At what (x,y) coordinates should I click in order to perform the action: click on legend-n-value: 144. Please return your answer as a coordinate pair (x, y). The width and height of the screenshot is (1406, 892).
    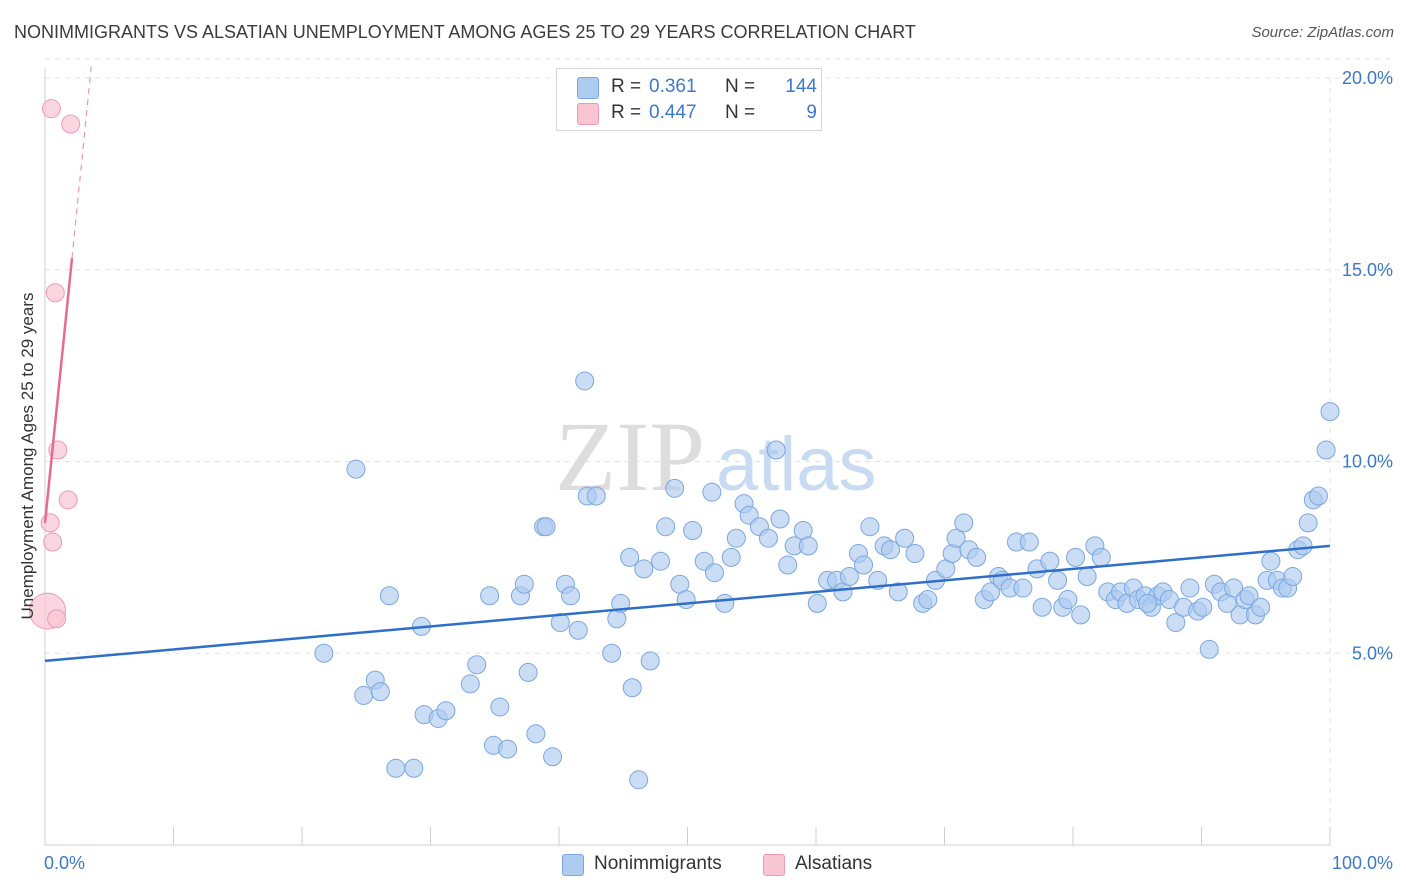
    Looking at the image, I should click on (801, 86).